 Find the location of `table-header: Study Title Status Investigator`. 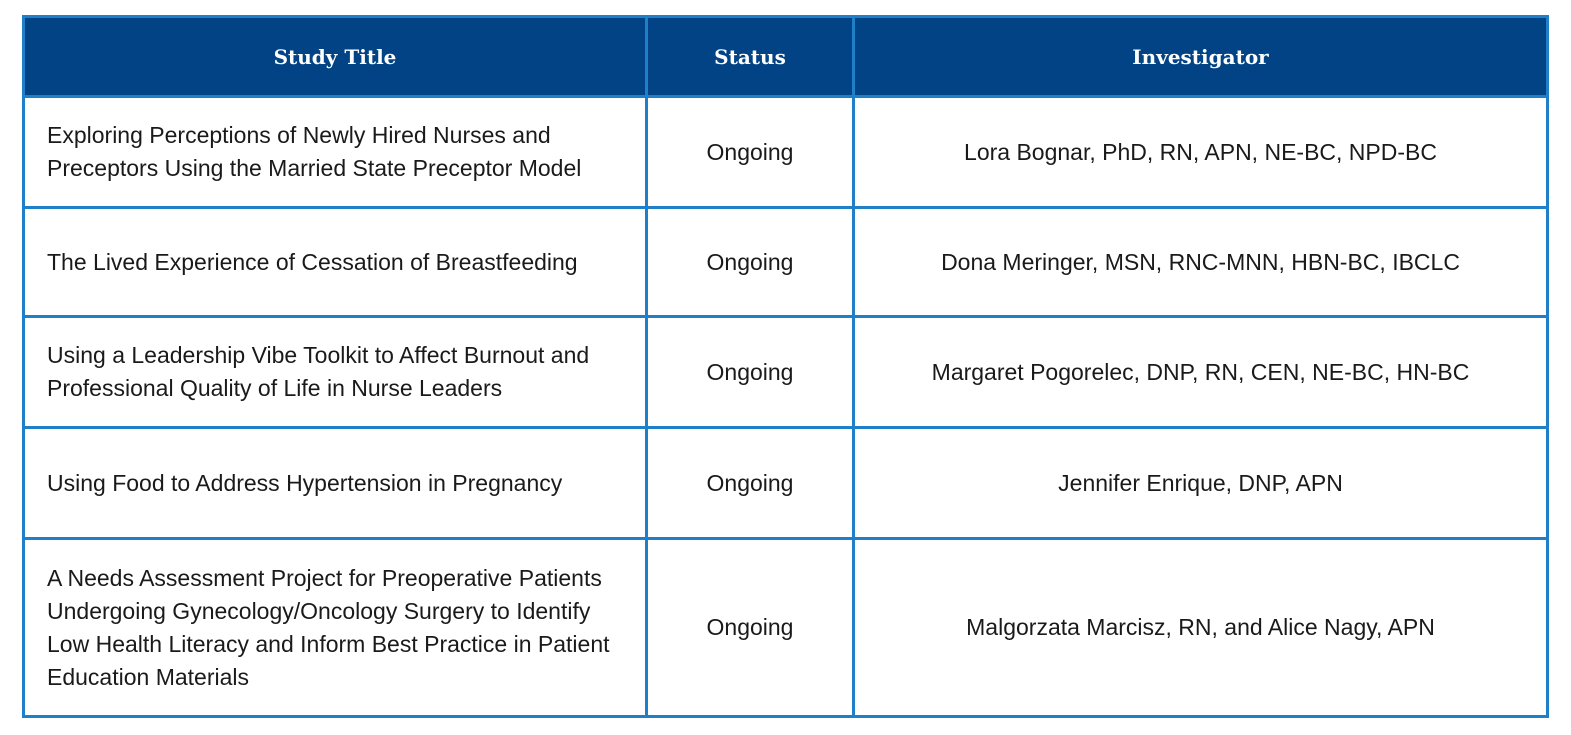

table-header: Study Title Status Investigator is located at coordinates (785, 56).